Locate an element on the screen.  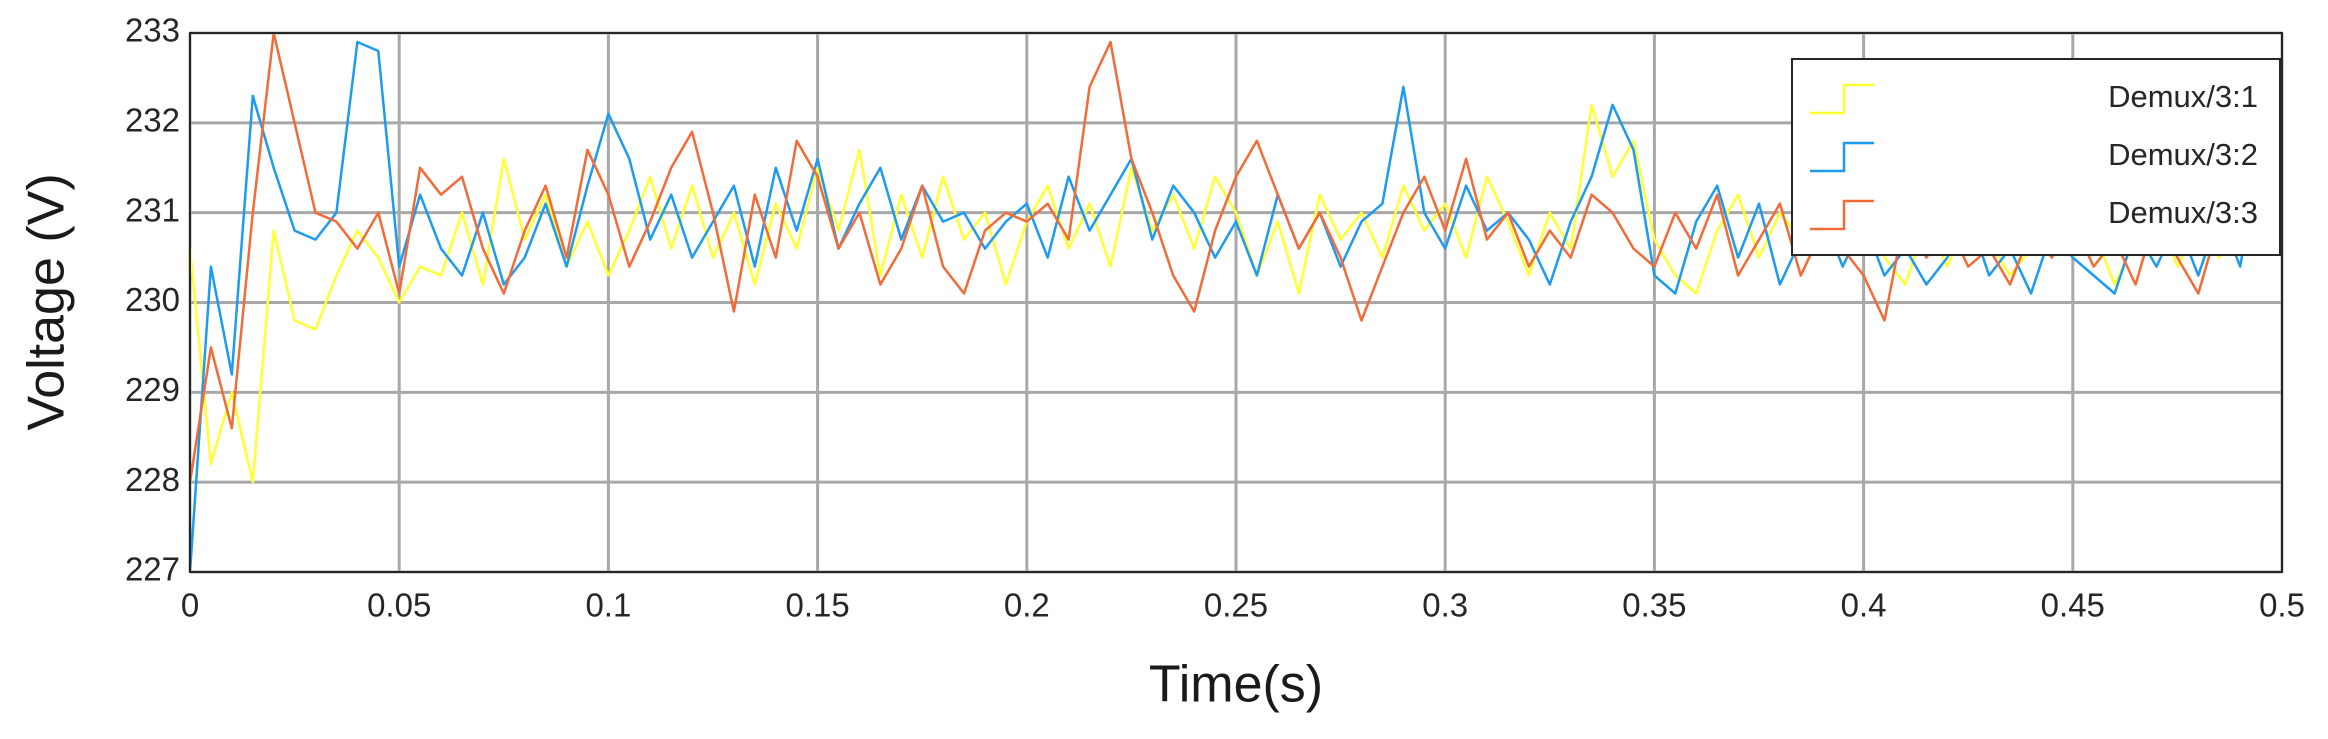
x-tick-label: 0.3 is located at coordinates (1445, 605).